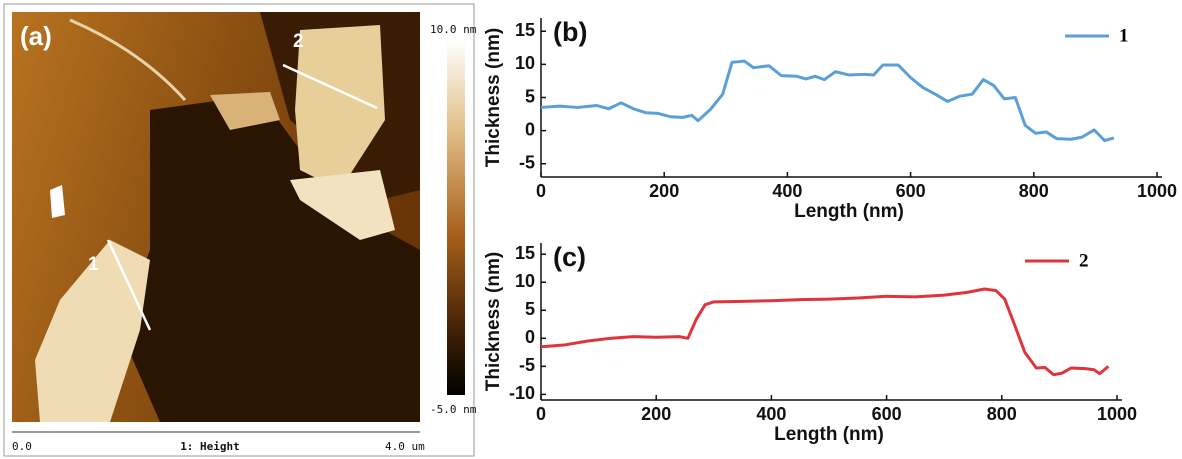  I want to click on colorbar-min: -5.0 nm, so click(453, 409).